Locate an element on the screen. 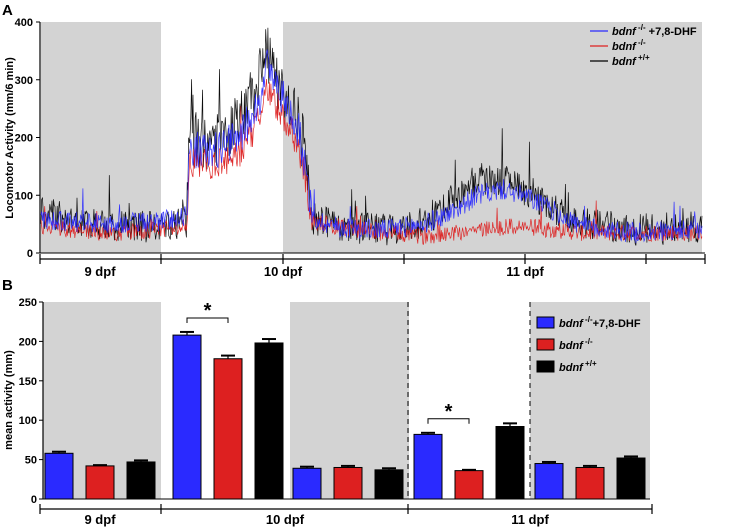 Image resolution: width=736 pixels, height=528 pixels. y-tick-label: 200 is located at coordinates (24, 139).